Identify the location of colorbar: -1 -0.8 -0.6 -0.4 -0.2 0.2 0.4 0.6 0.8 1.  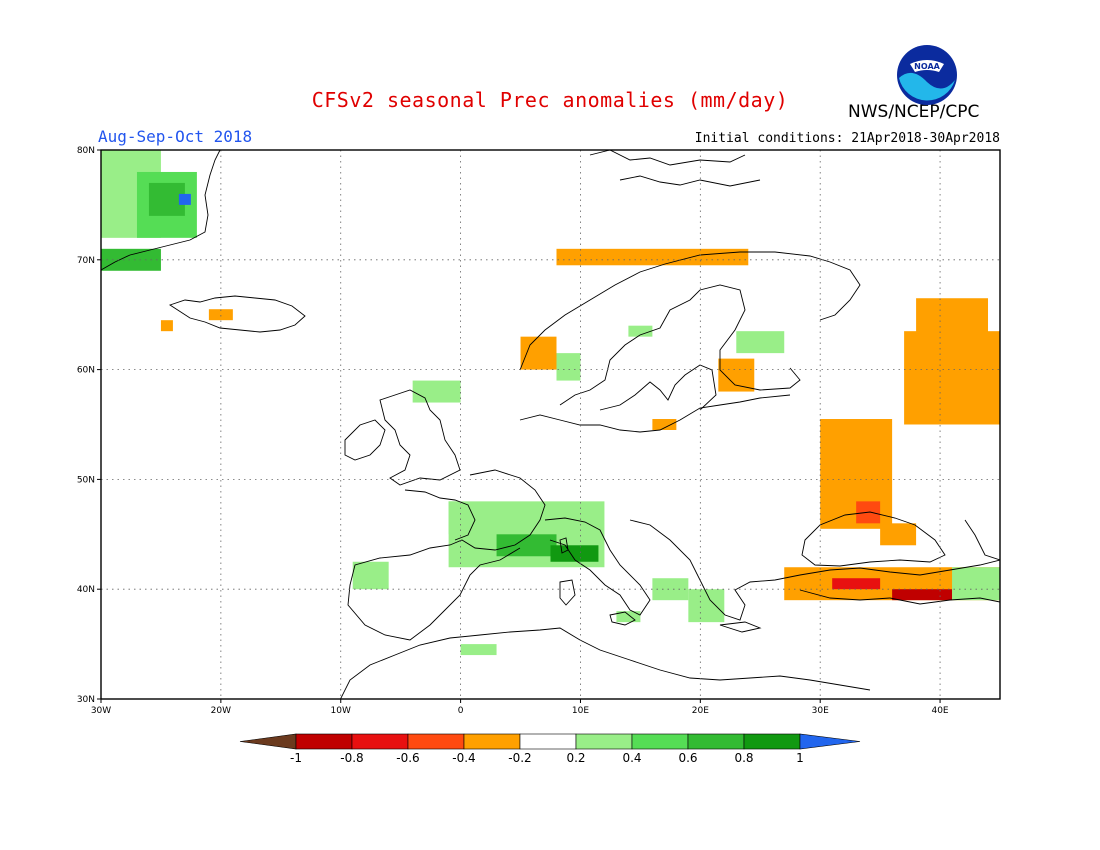
(550, 749).